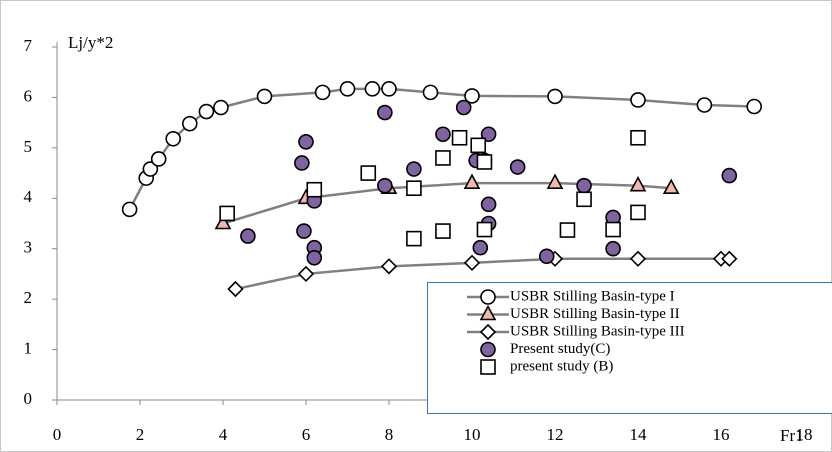  What do you see at coordinates (597, 331) in the screenshot?
I see `legend-label: USBR Stilling Basin-type III` at bounding box center [597, 331].